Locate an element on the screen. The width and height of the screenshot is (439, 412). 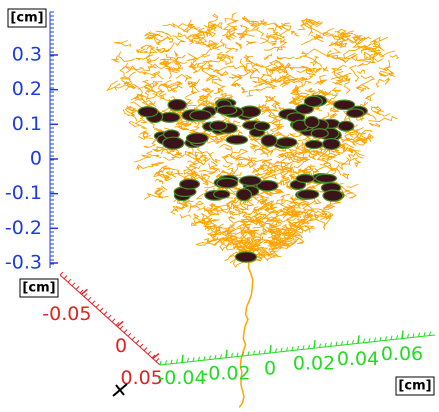
x-tick-label: 0.05 is located at coordinates (142, 378).